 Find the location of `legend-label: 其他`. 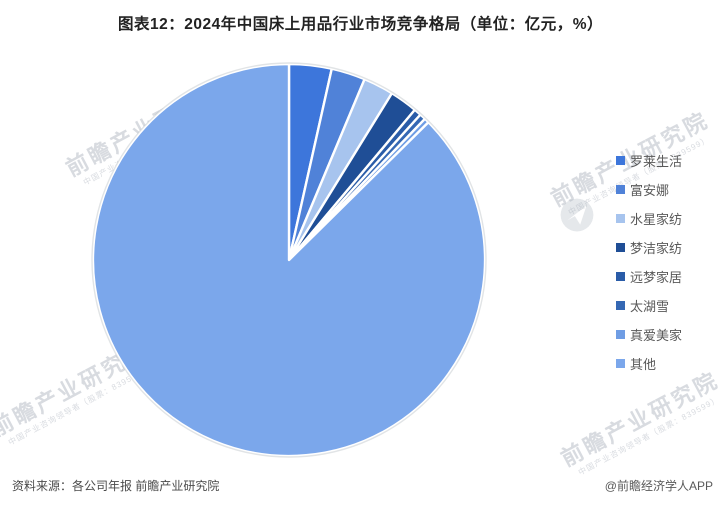

legend-label: 其他 is located at coordinates (643, 364).